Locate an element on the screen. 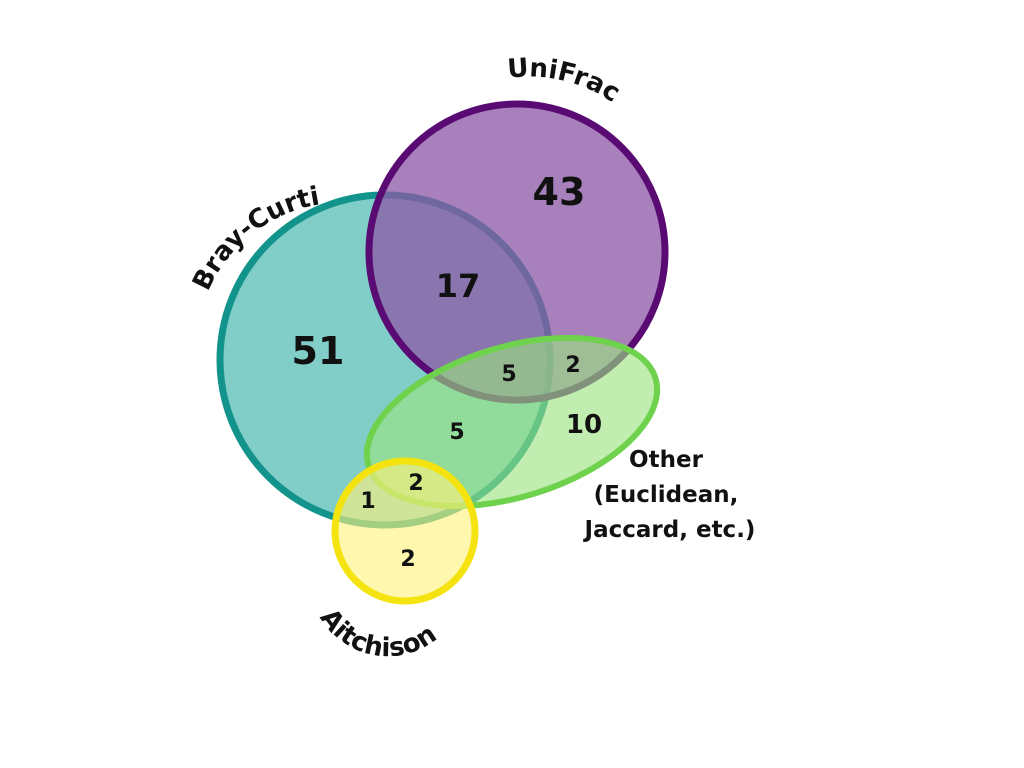 This screenshot has width=1024, height=768. aitchison-label-text: Aitchison is located at coordinates (378, 633).